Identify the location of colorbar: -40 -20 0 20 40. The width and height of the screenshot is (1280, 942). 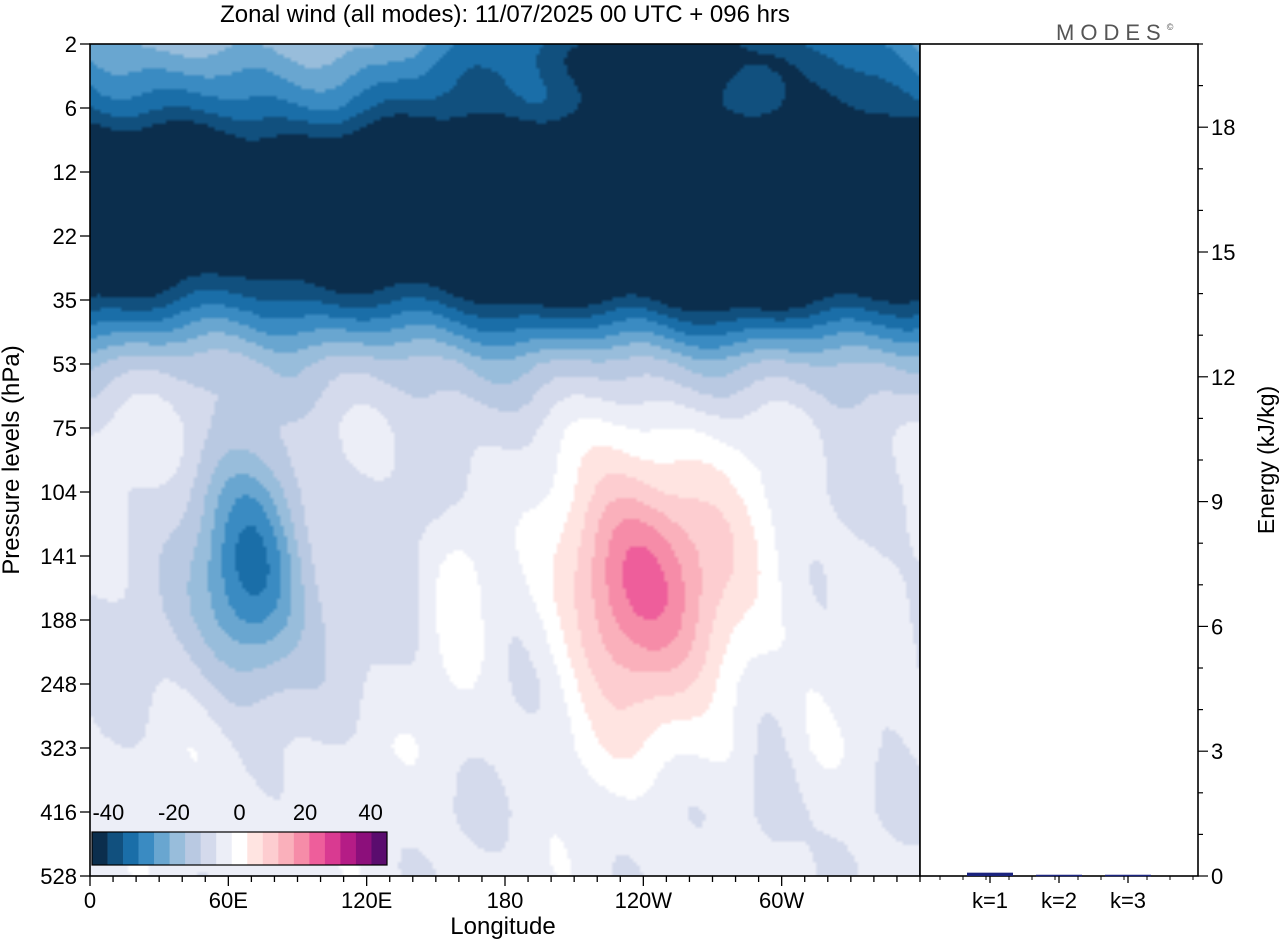
(239, 833).